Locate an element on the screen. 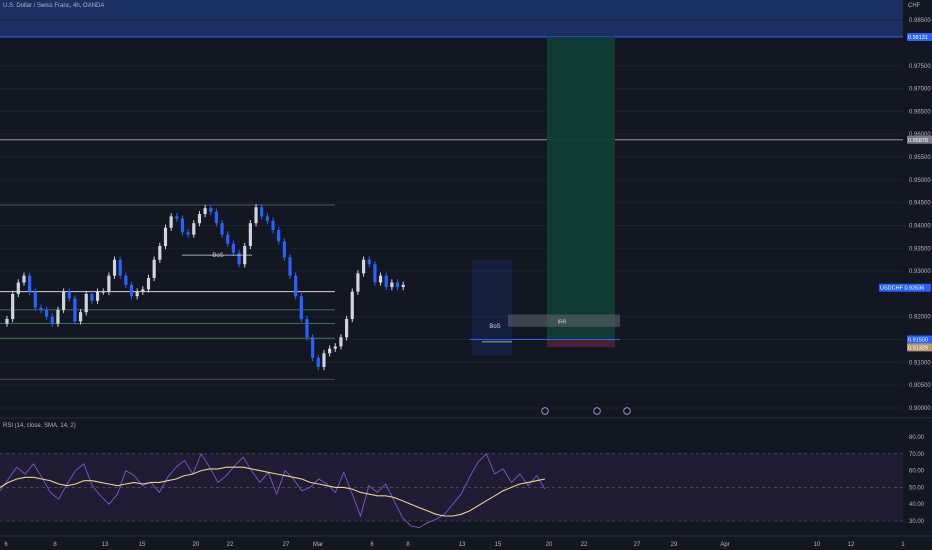  upper-zone-band is located at coordinates (451, 18).